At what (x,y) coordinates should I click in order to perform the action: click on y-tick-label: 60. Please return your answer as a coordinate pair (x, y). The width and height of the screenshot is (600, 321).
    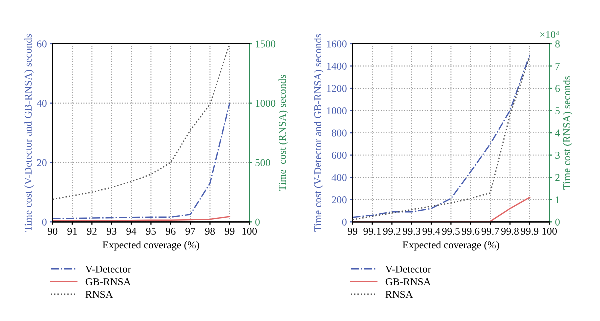
    Looking at the image, I should click on (42, 44).